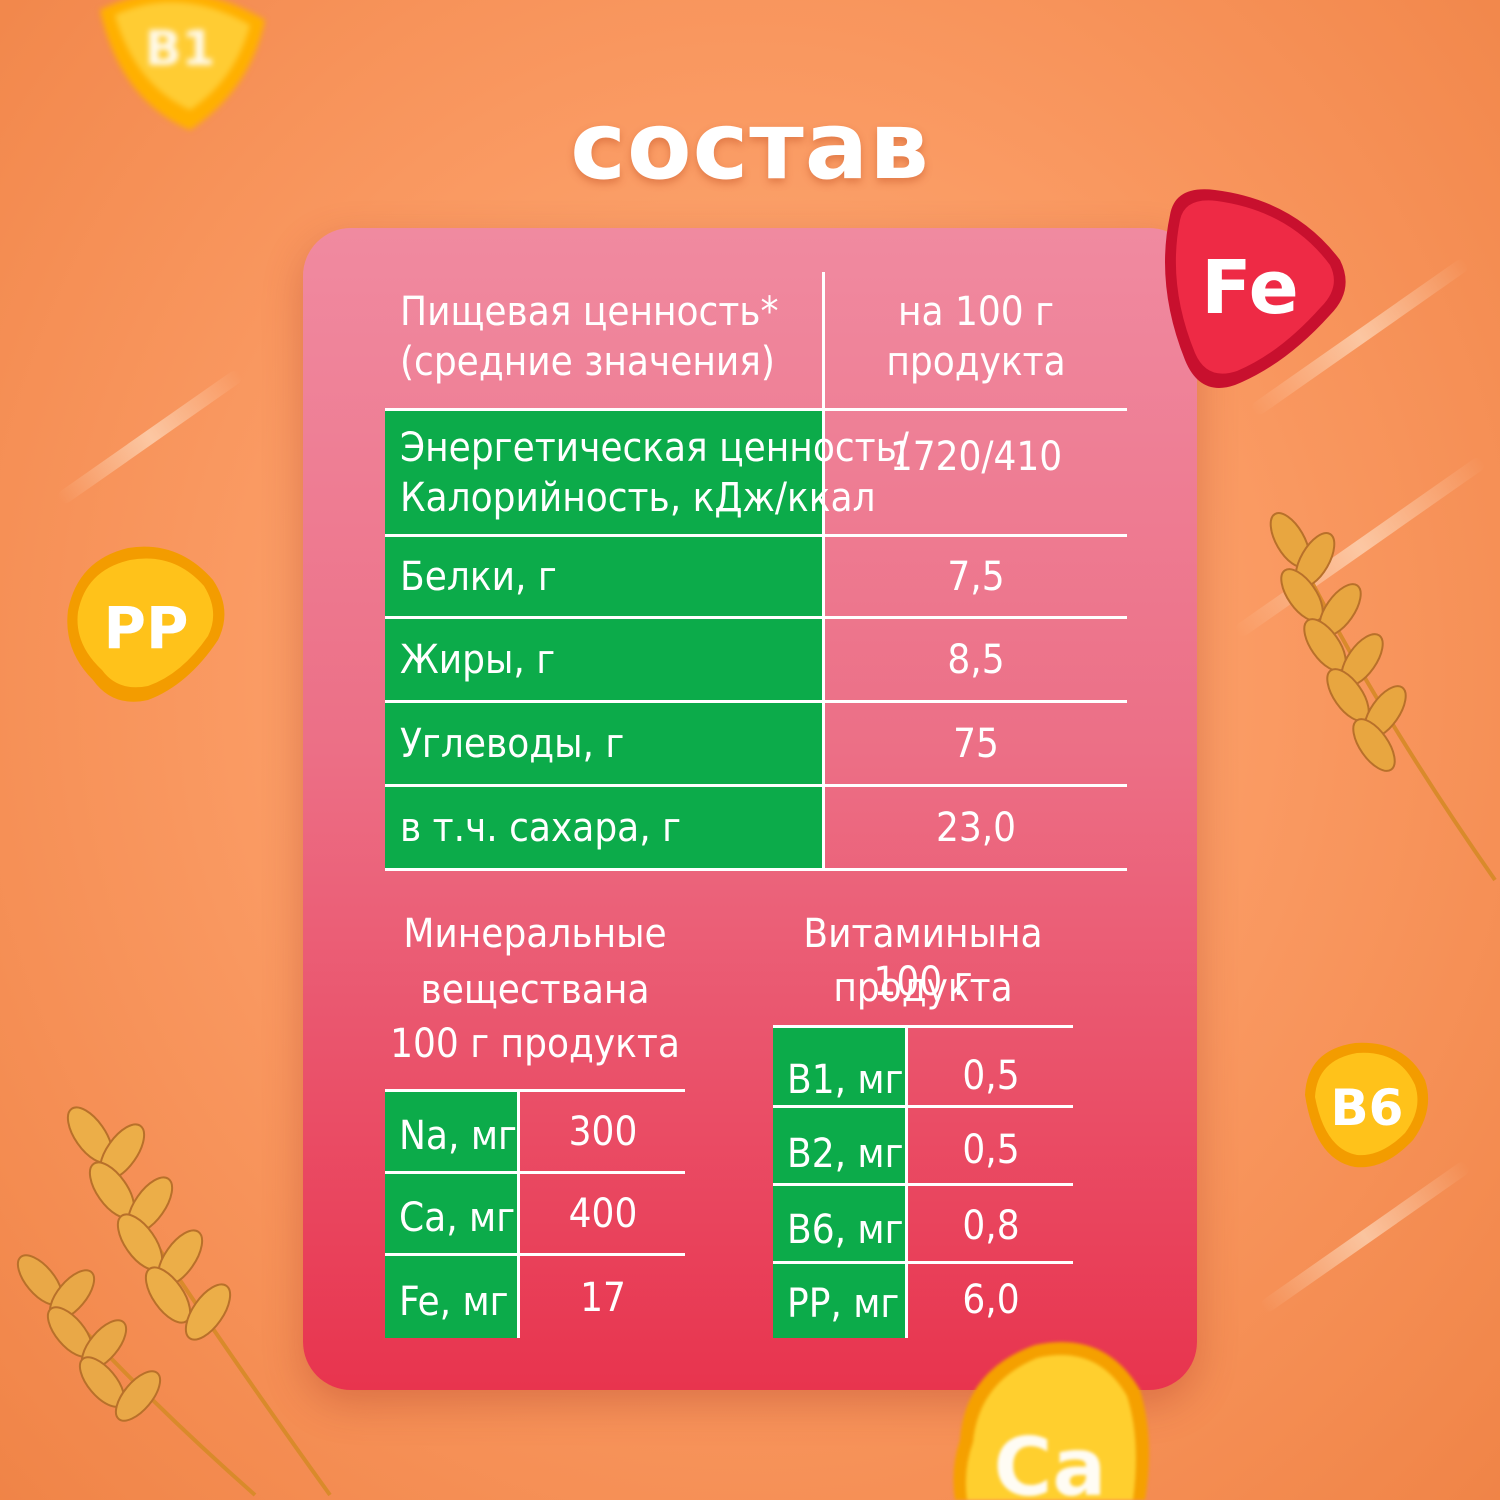 The height and width of the screenshot is (1500, 1500). What do you see at coordinates (512, 744) in the screenshot?
I see `nutrition-row-carbs-label: Углеводы, г` at bounding box center [512, 744].